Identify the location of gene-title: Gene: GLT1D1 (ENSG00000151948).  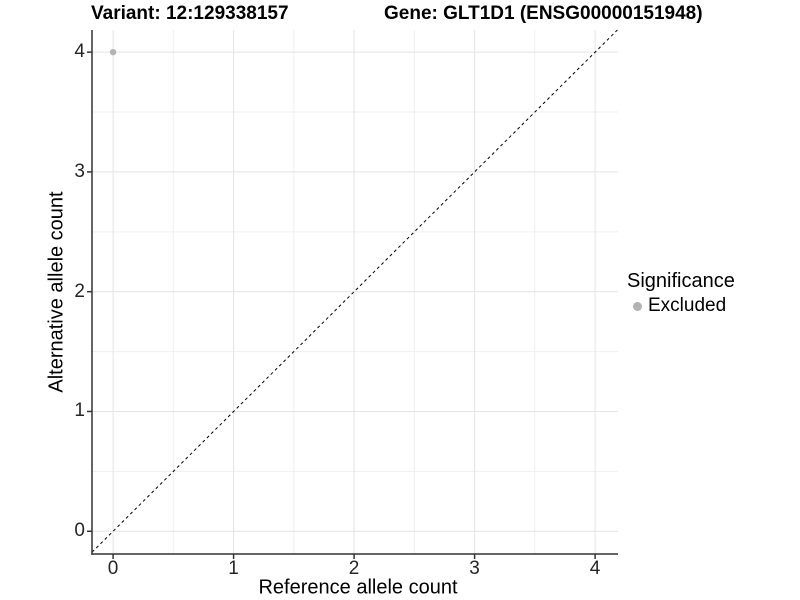
(543, 13).